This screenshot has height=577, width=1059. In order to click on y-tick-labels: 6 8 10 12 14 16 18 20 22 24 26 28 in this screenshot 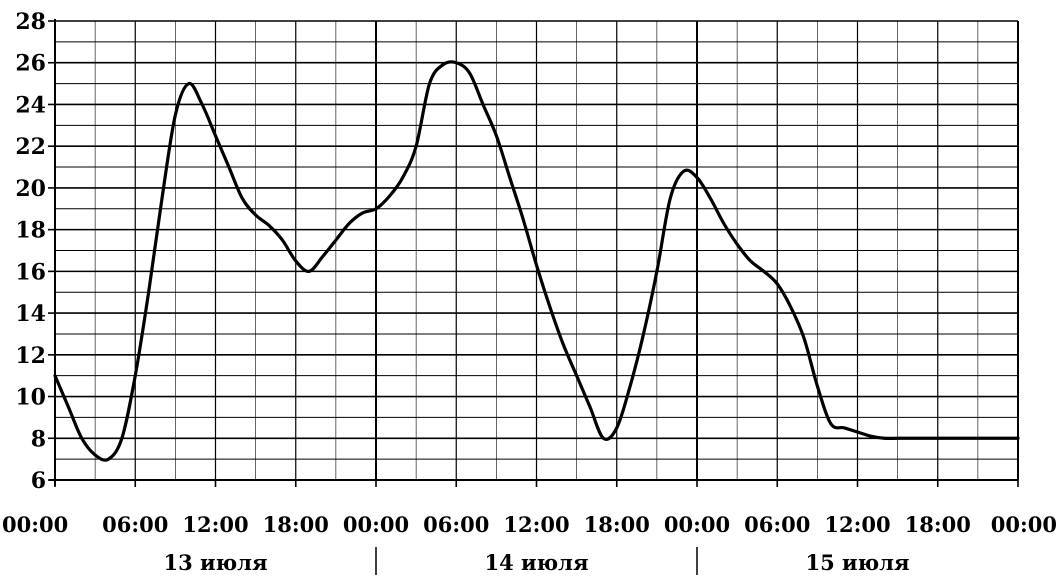, I will do `click(30, 251)`.